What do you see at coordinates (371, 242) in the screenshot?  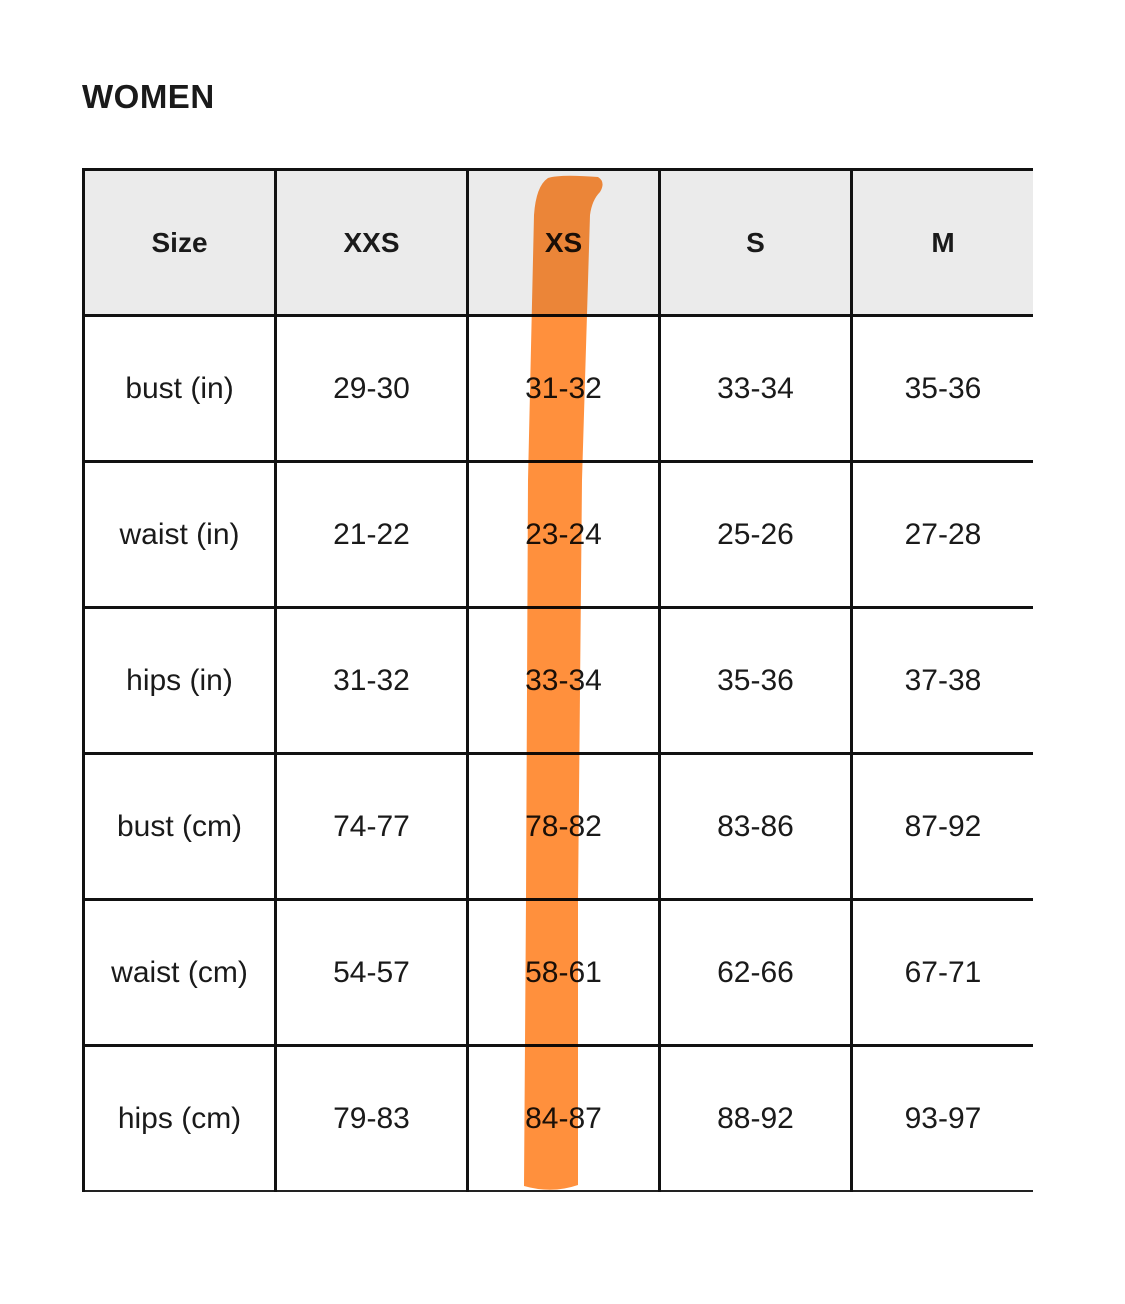 I see `header-cell: XXS` at bounding box center [371, 242].